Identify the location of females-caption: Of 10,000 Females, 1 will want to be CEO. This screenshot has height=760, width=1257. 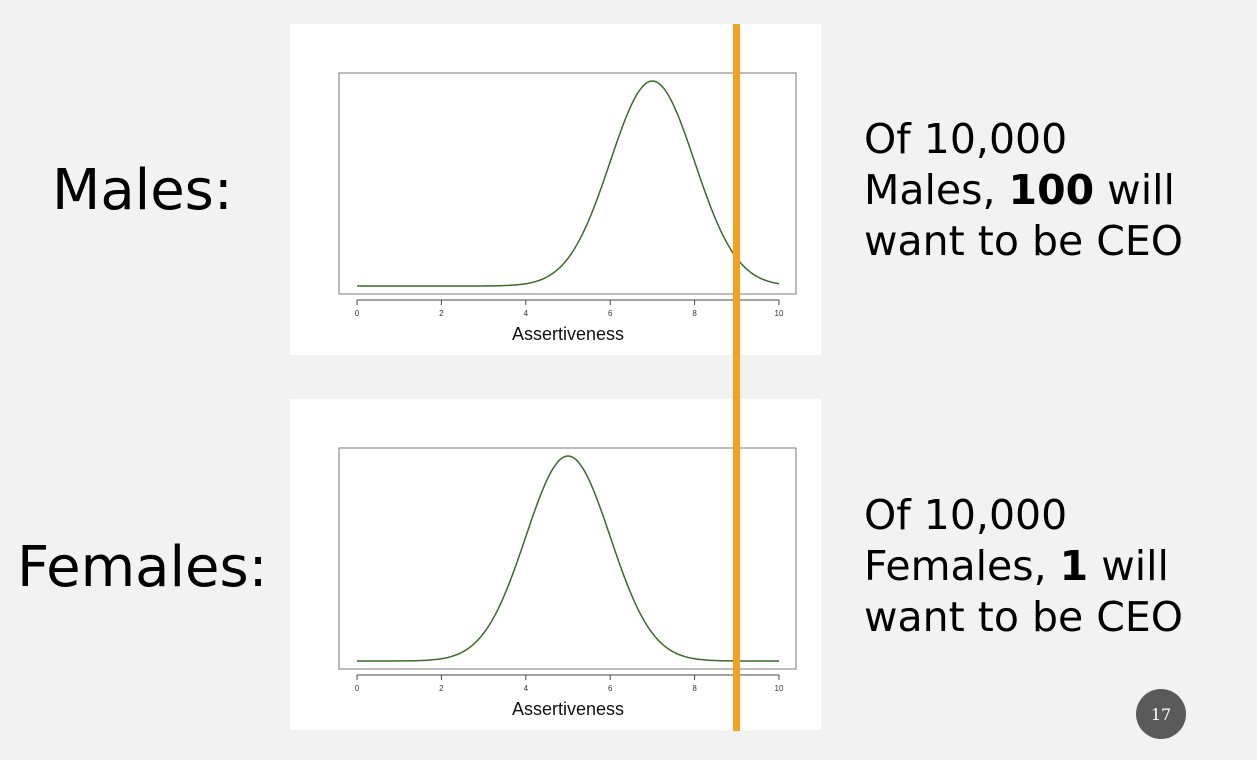
(1023, 566).